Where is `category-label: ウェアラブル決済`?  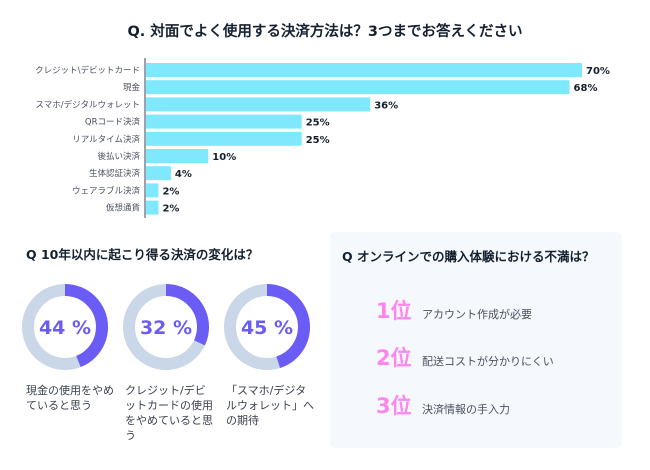 category-label: ウェアラブル決済 is located at coordinates (106, 190).